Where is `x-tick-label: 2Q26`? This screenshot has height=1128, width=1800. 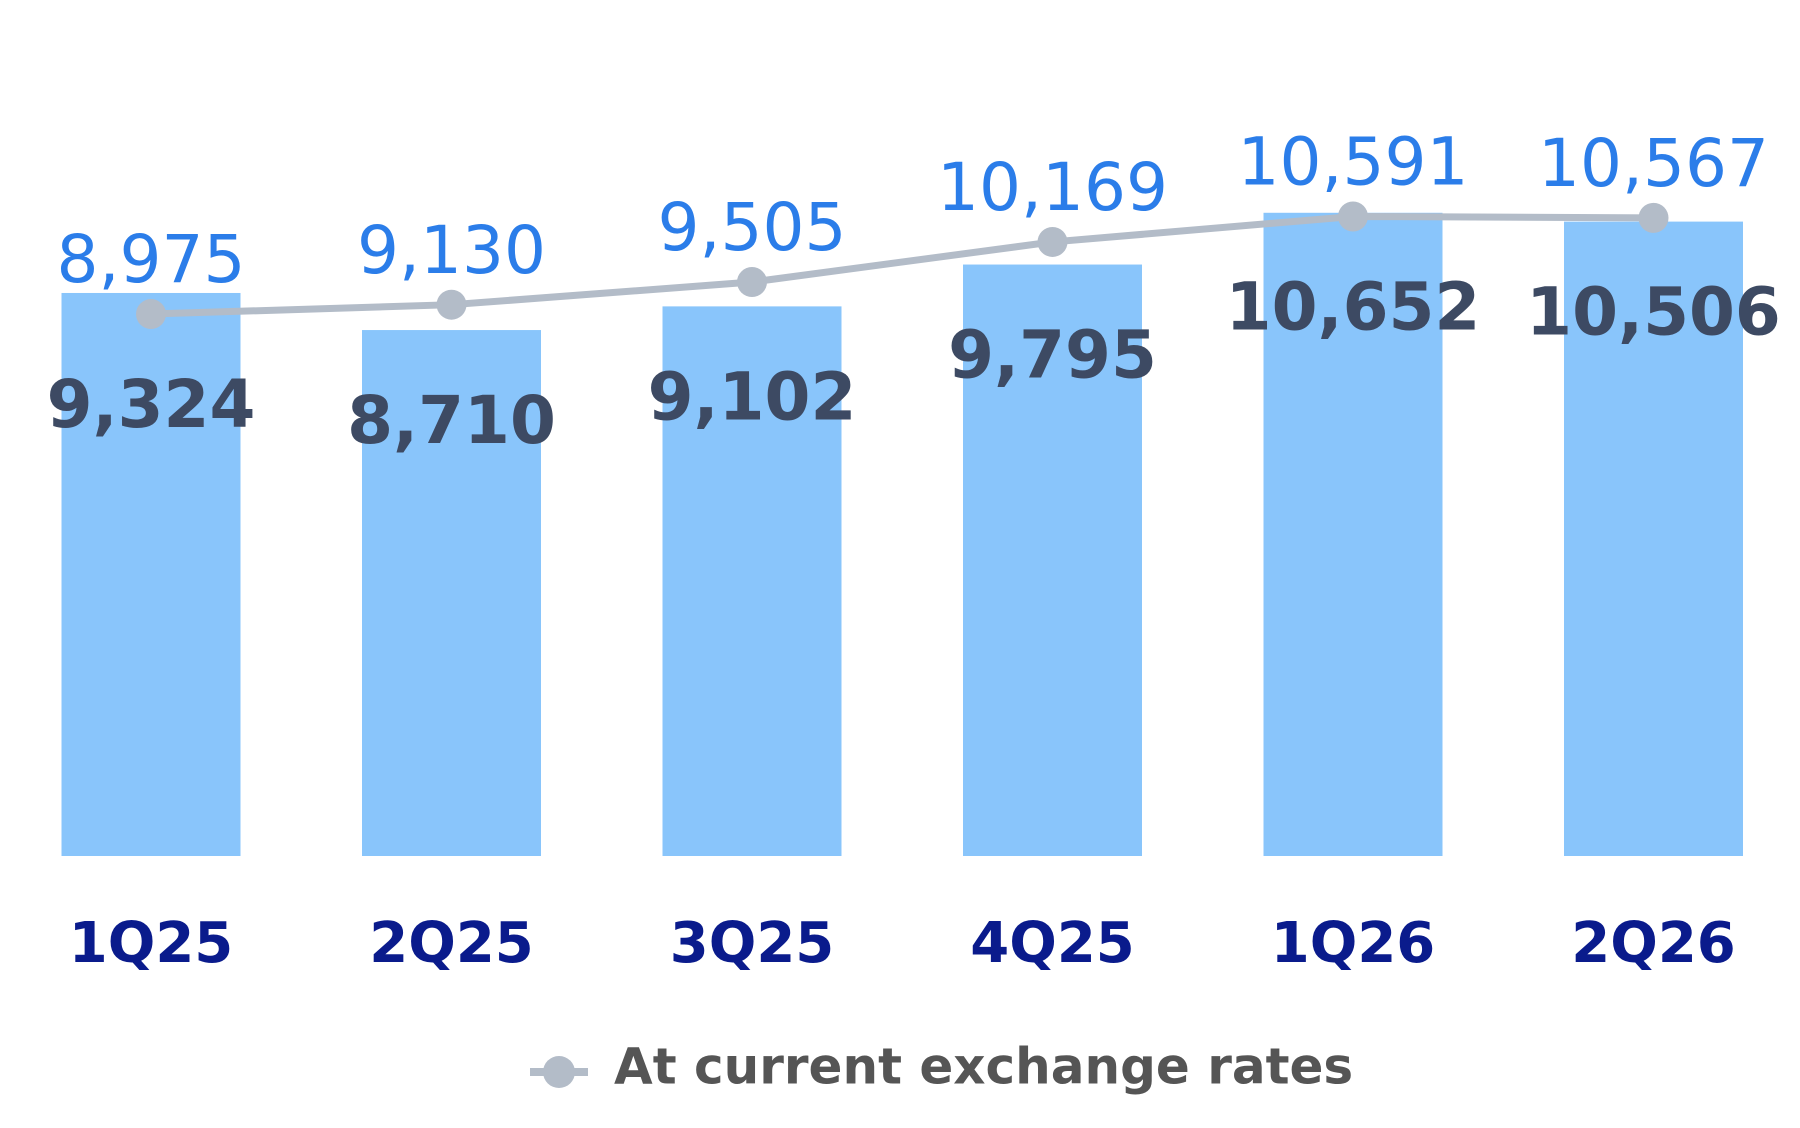
x-tick-label: 2Q26 is located at coordinates (1653, 943).